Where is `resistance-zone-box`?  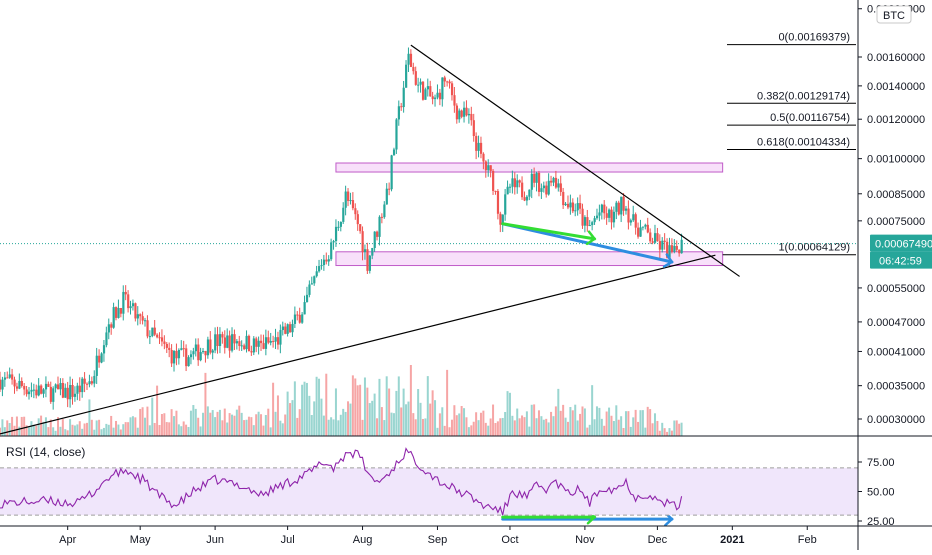 resistance-zone-box is located at coordinates (529, 167).